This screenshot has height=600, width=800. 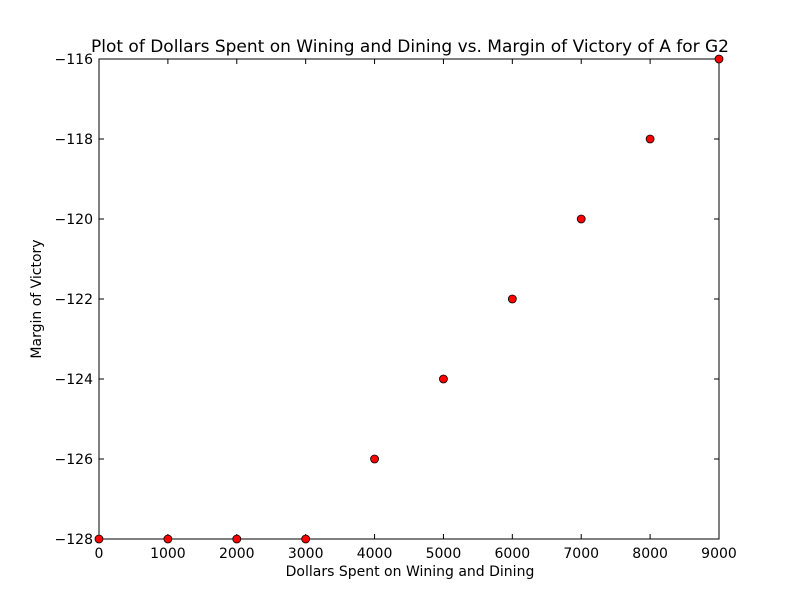 What do you see at coordinates (168, 554) in the screenshot?
I see `x-tick-label: 1000` at bounding box center [168, 554].